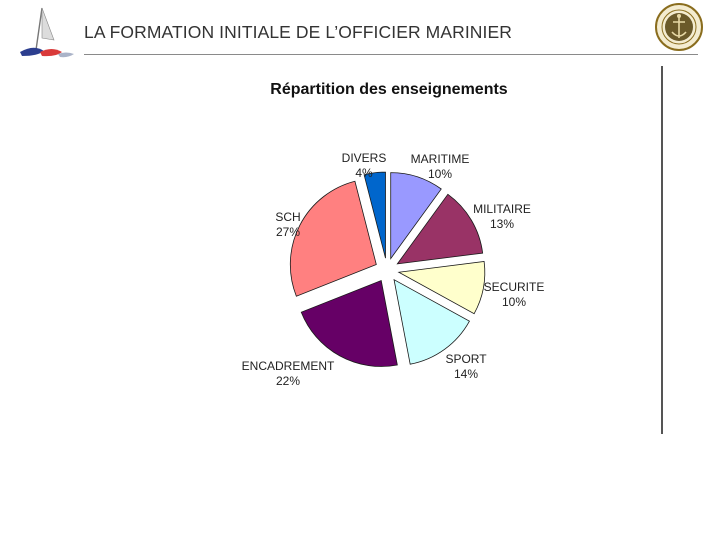 The height and width of the screenshot is (540, 720). What do you see at coordinates (349, 323) in the screenshot?
I see `pie-slice-encadrement` at bounding box center [349, 323].